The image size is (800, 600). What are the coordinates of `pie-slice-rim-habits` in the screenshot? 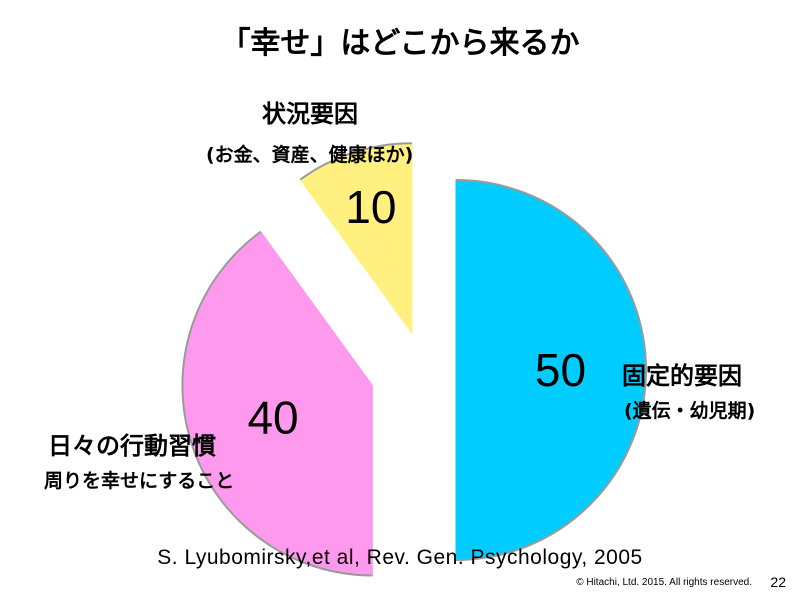 It's located at (277, 403).